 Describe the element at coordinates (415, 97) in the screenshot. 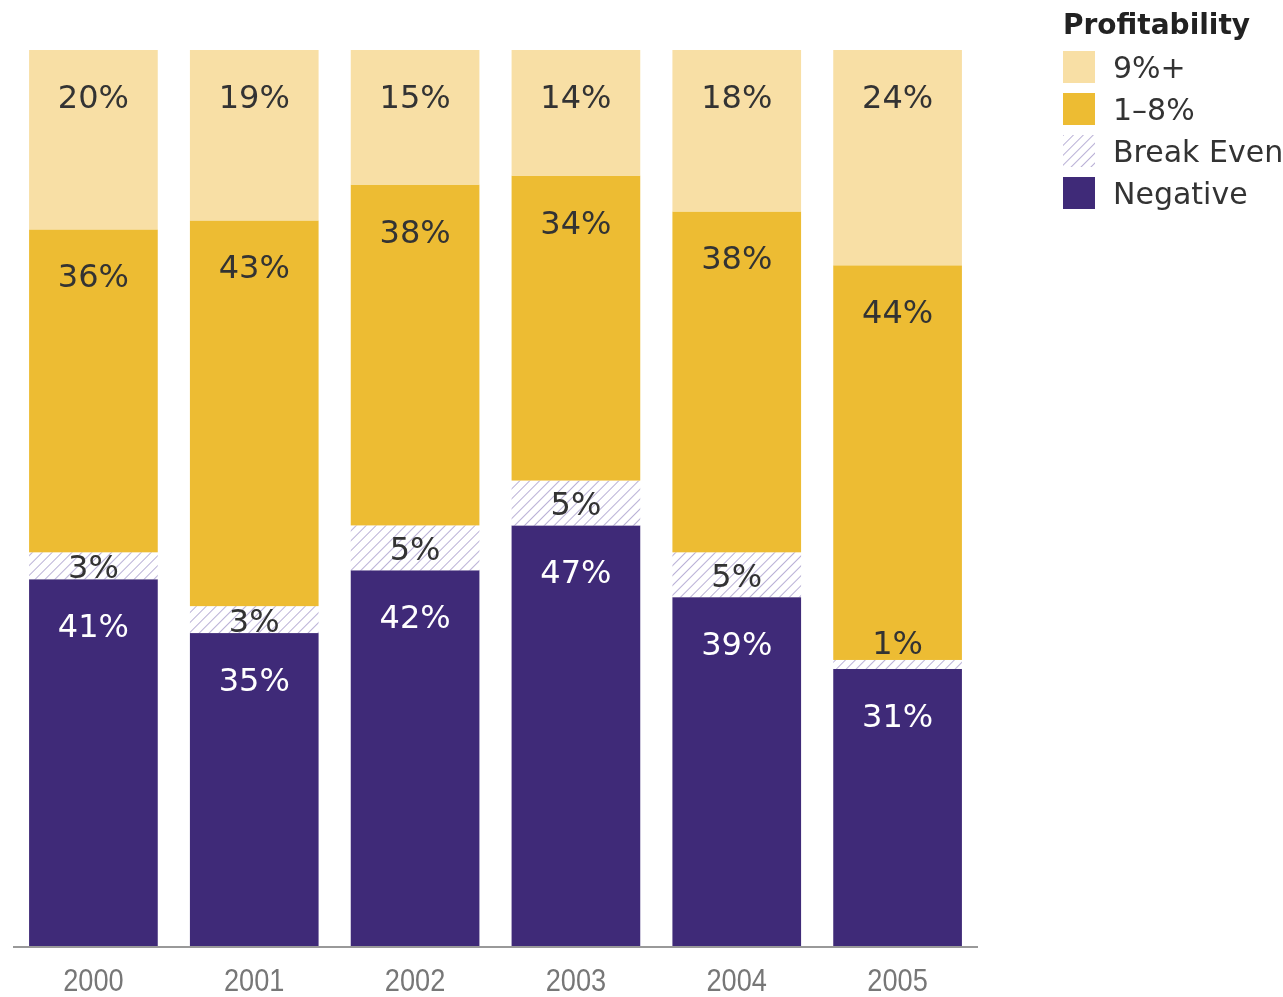

I see `data-label: 15%` at that location.